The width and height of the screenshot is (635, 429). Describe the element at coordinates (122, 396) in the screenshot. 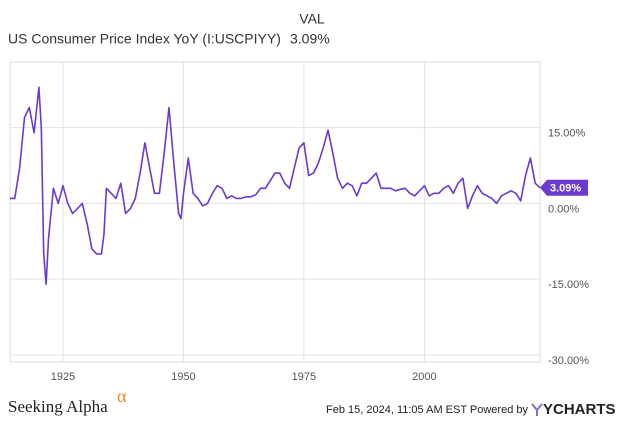

I see `brand-mark: α` at that location.